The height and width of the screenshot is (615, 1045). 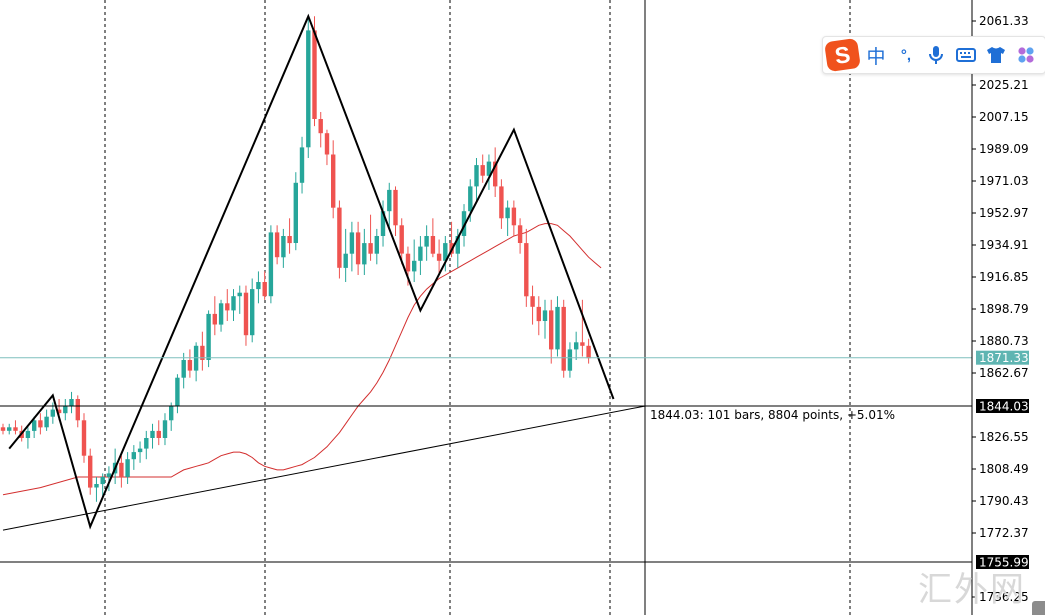 What do you see at coordinates (842, 55) in the screenshot?
I see `ime-logo: S` at bounding box center [842, 55].